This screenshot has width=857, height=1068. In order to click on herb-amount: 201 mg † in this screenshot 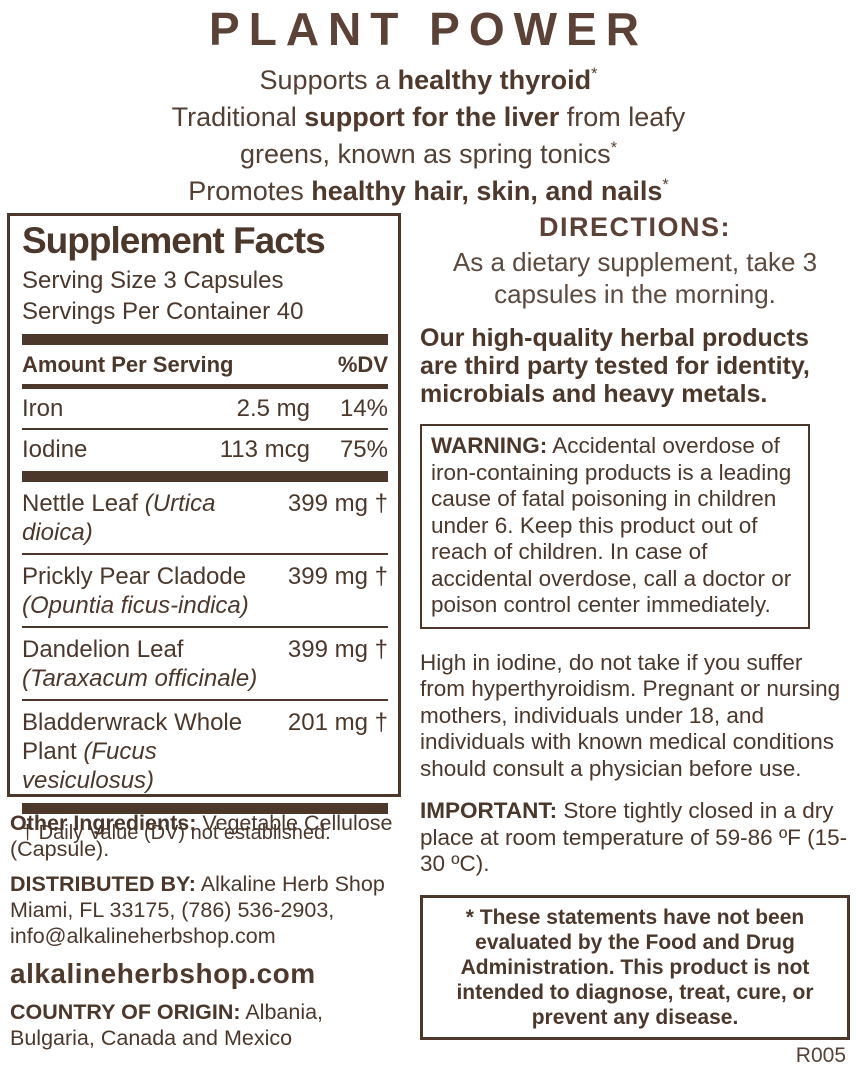, I will do `click(337, 722)`.